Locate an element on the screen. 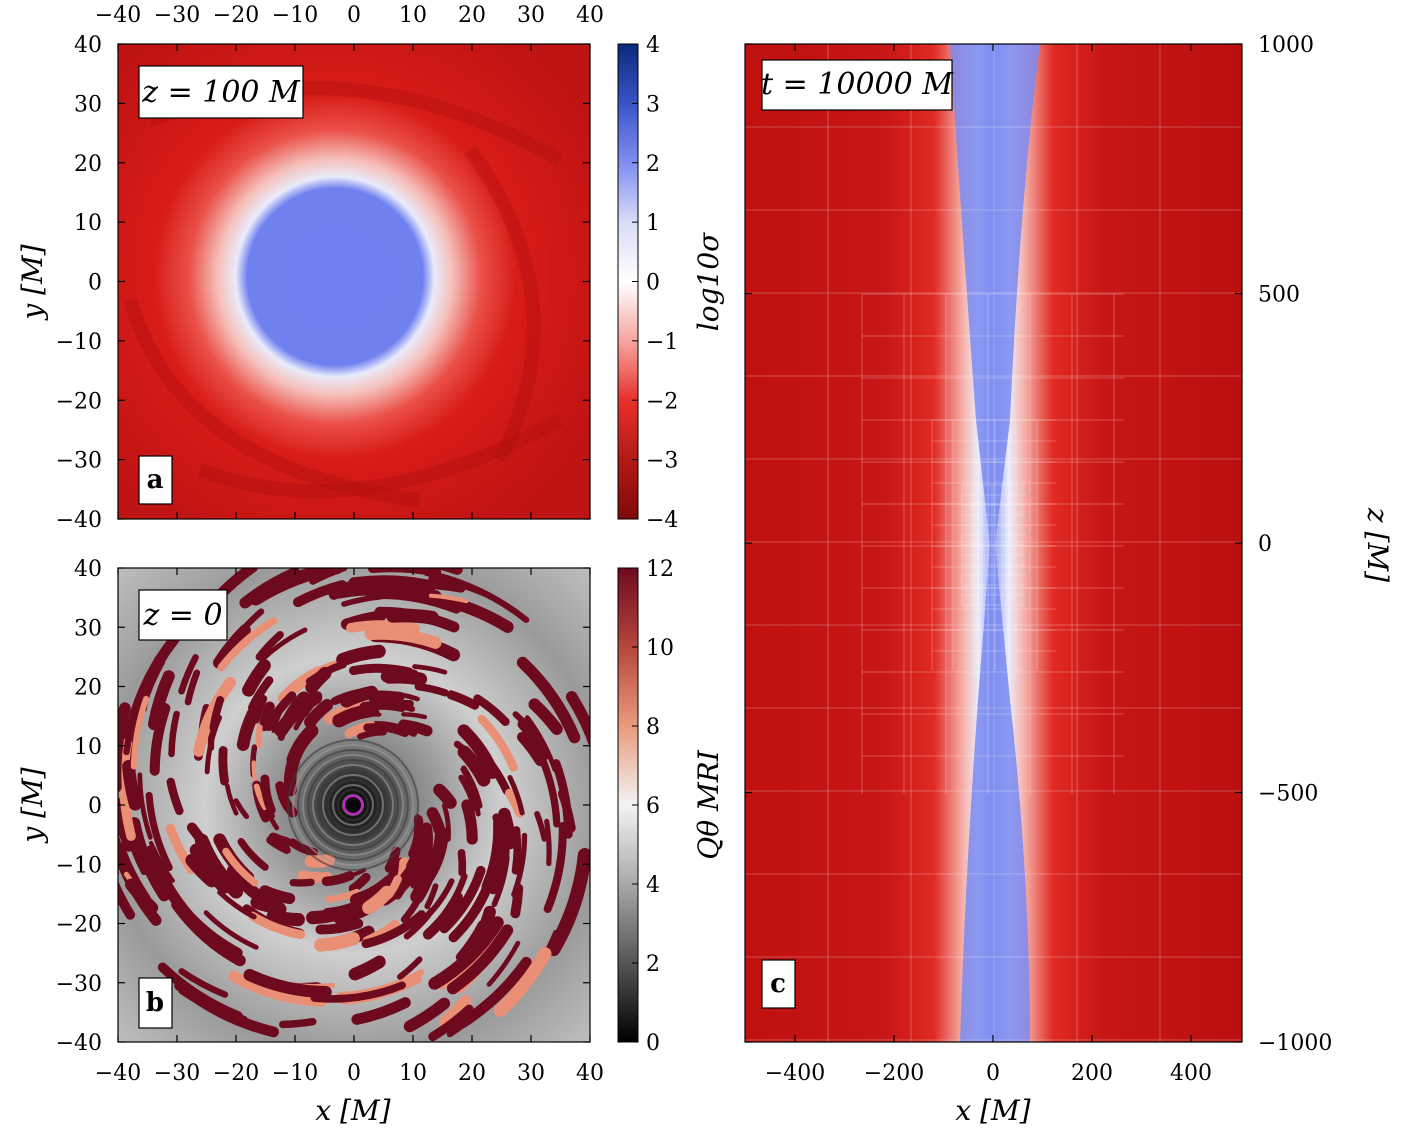 This screenshot has width=1405, height=1135. tick-label: 400 is located at coordinates (1191, 1073).